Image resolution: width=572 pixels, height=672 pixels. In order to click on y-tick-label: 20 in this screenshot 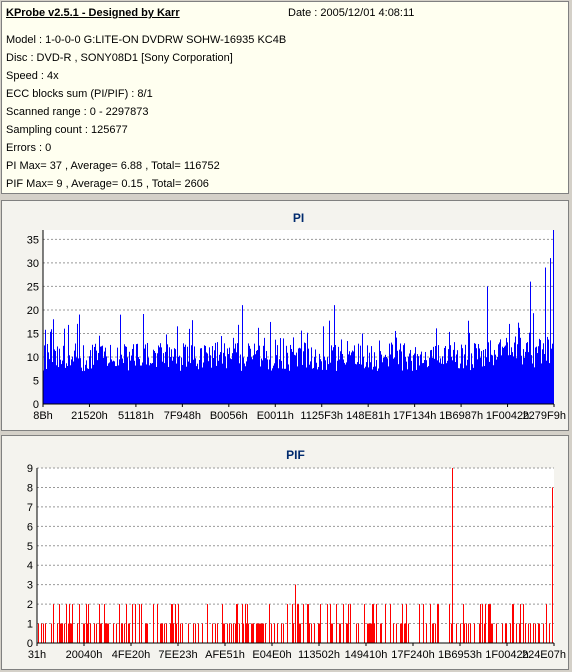, I will do `click(33, 311)`.